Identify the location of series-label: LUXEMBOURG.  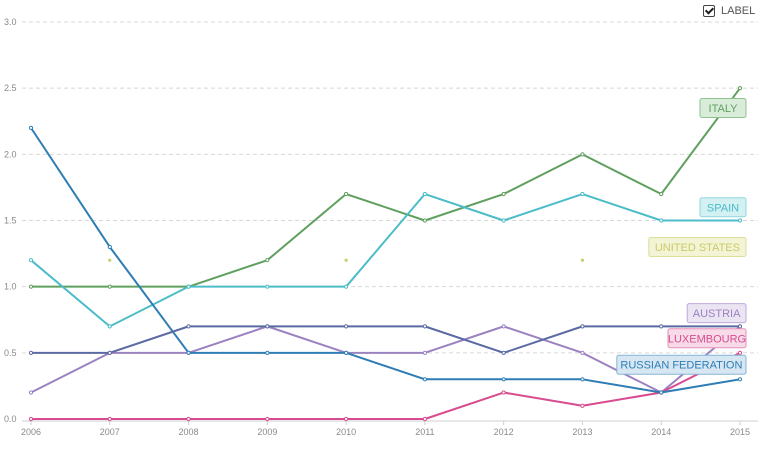
(707, 338).